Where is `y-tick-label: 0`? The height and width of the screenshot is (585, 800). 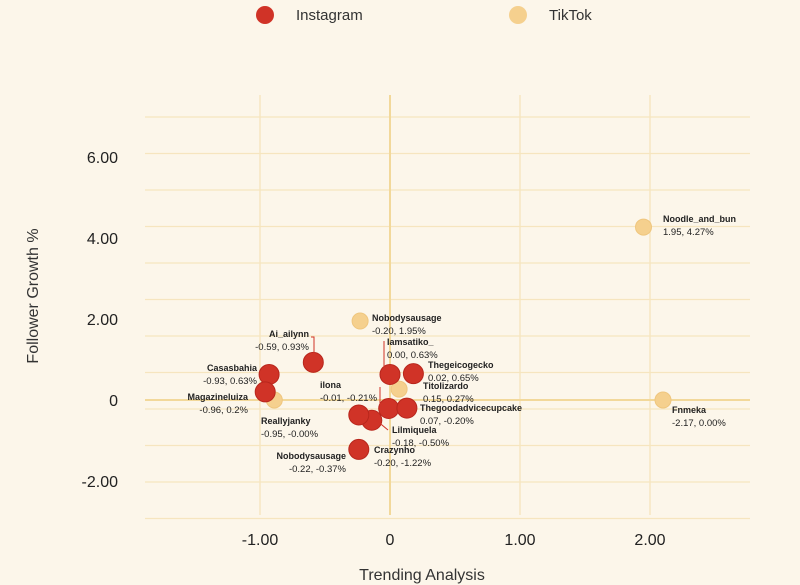 y-tick-label: 0 is located at coordinates (113, 401).